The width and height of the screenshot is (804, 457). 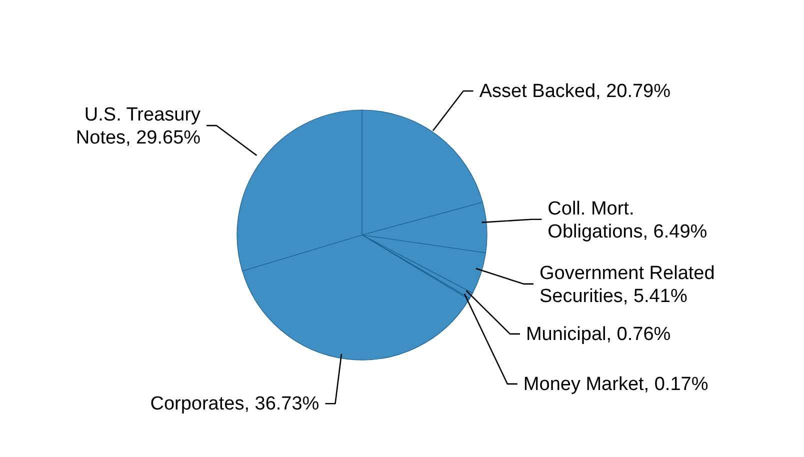 I want to click on slice-label: U.S. Treasury Notes, 29.65%, so click(x=139, y=126).